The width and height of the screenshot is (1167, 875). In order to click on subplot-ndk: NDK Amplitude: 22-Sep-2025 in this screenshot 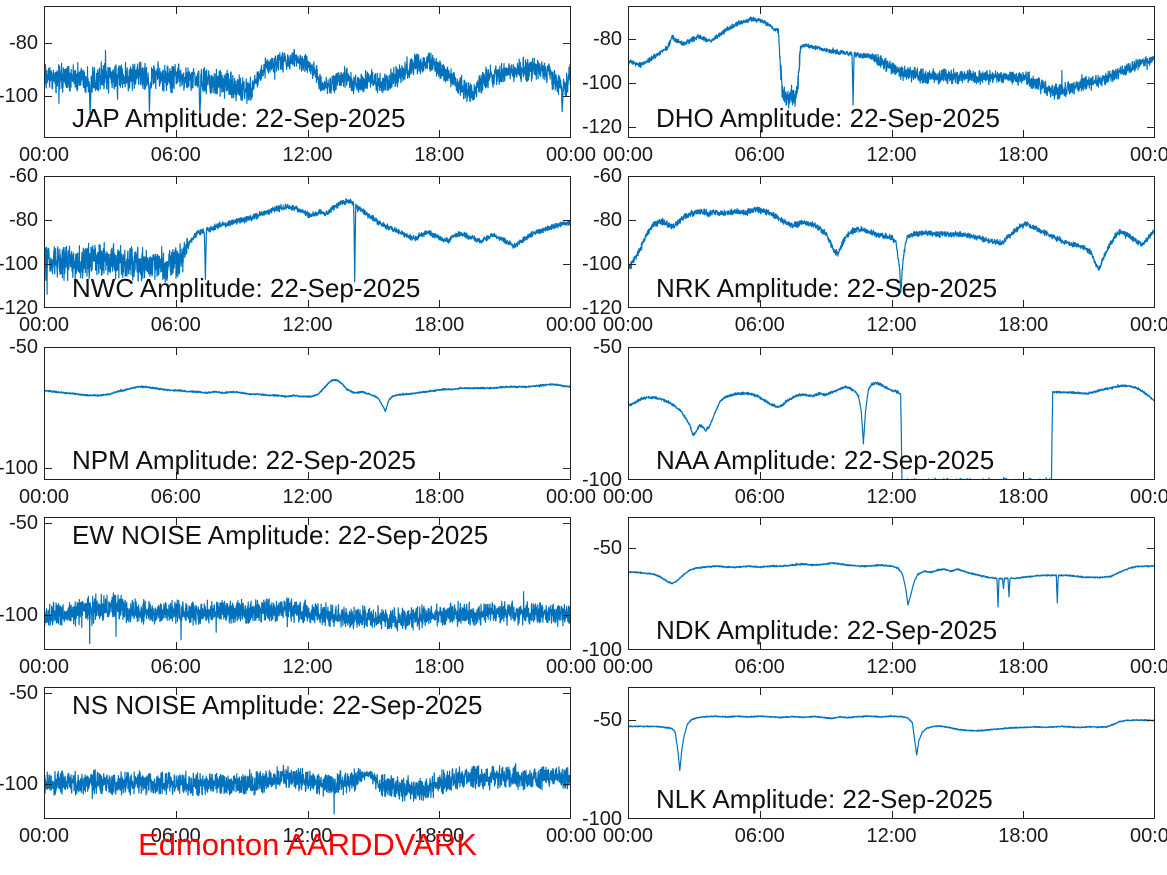, I will do `click(891, 583)`.